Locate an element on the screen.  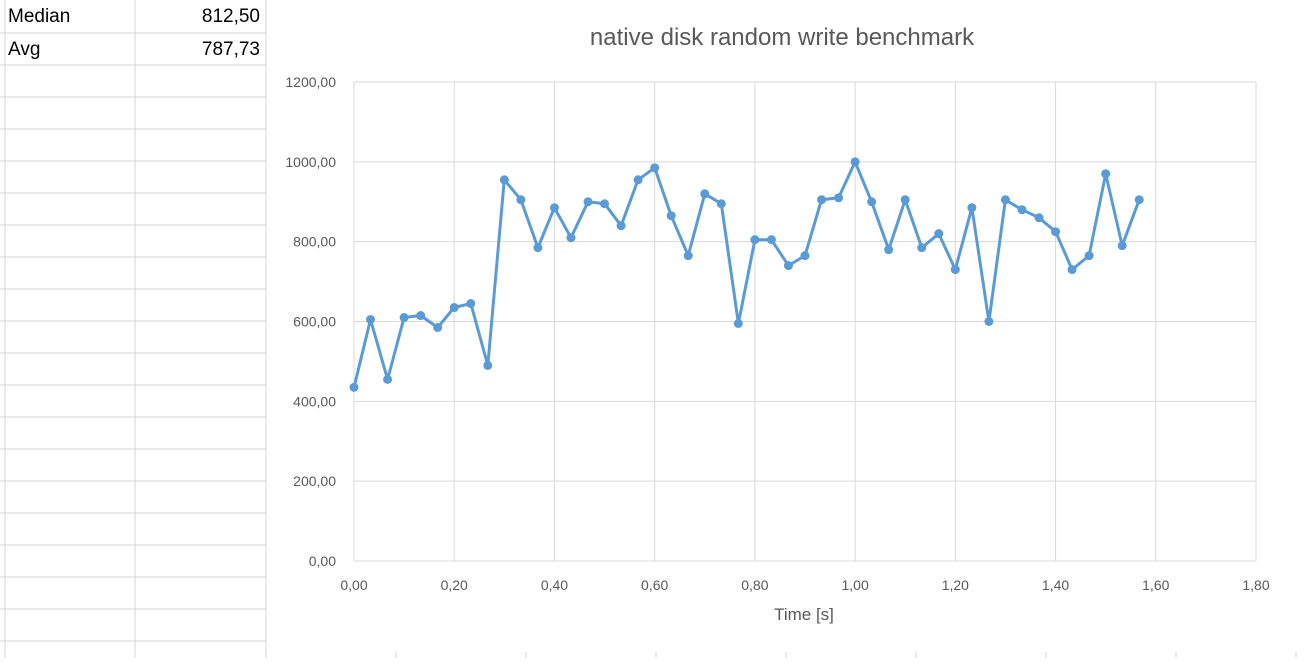
x-tick-label: 0,20 is located at coordinates (454, 585).